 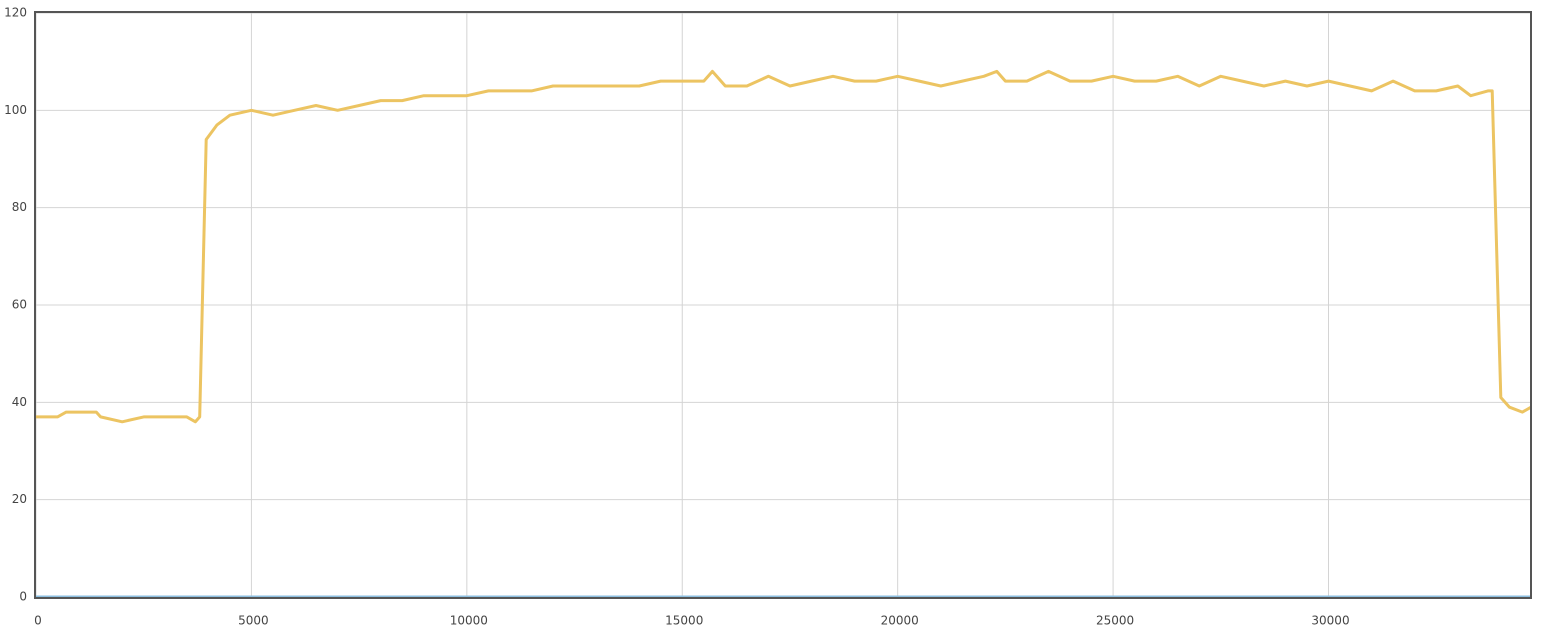 I want to click on y-tick-label: 60, so click(x=19, y=305).